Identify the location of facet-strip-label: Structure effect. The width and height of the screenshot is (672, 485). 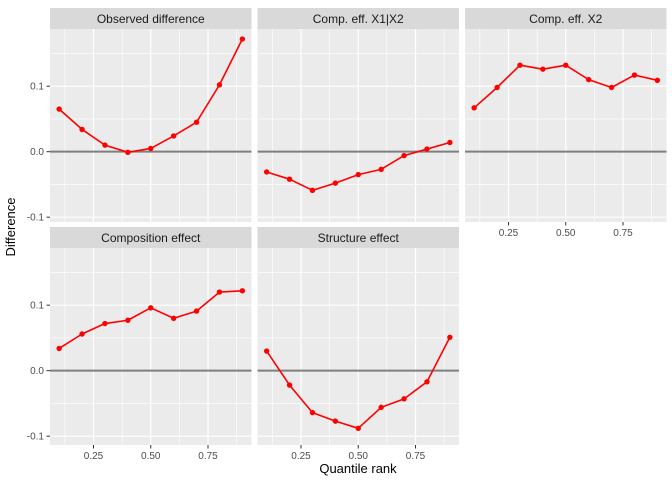
(359, 238).